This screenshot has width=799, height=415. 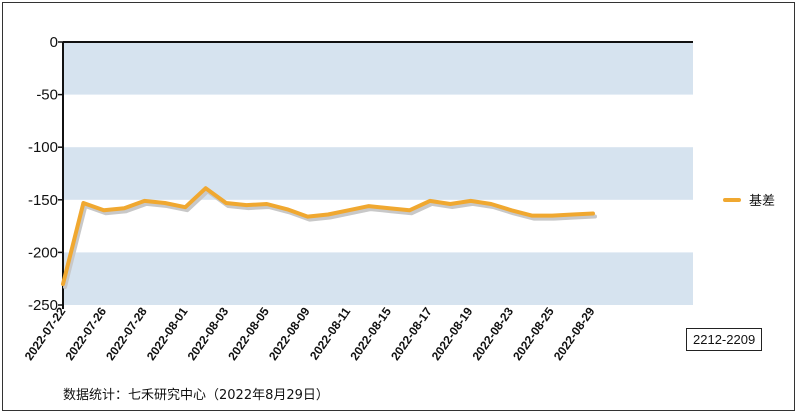 I want to click on y-tick-label: -250, so click(x=43, y=305).